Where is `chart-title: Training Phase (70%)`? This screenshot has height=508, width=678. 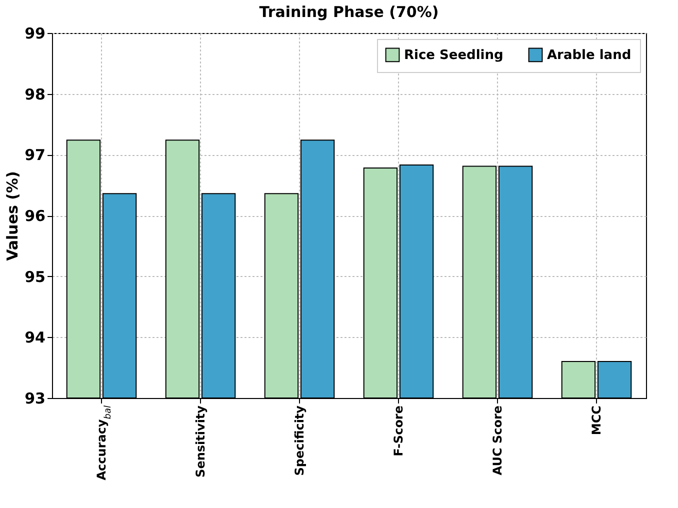
chart-title: Training Phase (70%) is located at coordinates (349, 12).